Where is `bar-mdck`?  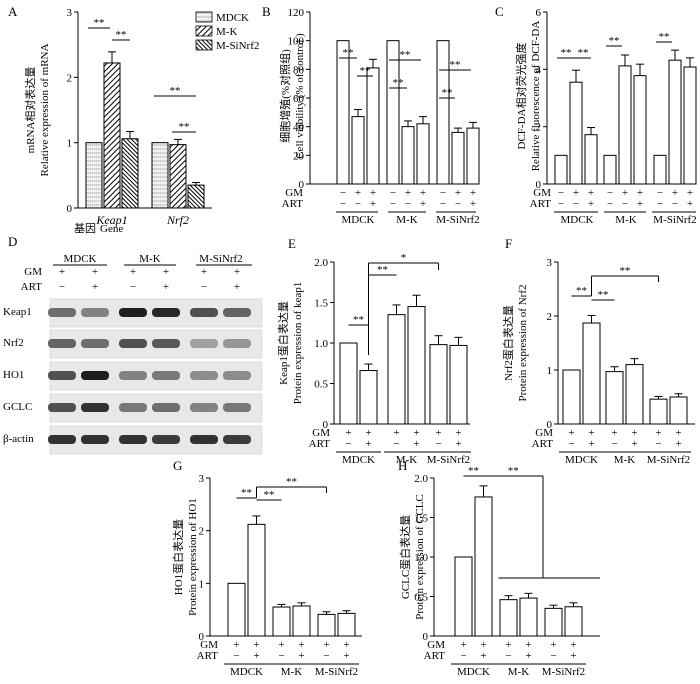 bar-mdck is located at coordinates (94, 175).